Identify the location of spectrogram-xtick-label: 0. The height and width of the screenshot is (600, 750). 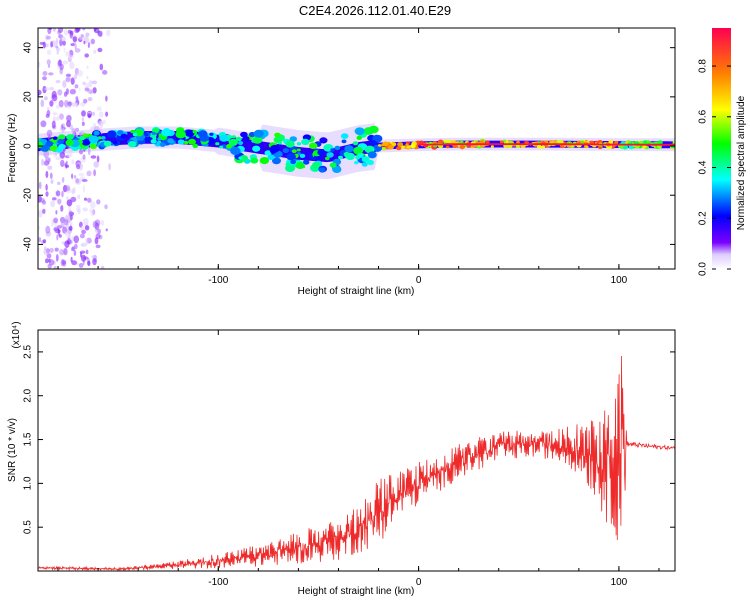
(419, 280).